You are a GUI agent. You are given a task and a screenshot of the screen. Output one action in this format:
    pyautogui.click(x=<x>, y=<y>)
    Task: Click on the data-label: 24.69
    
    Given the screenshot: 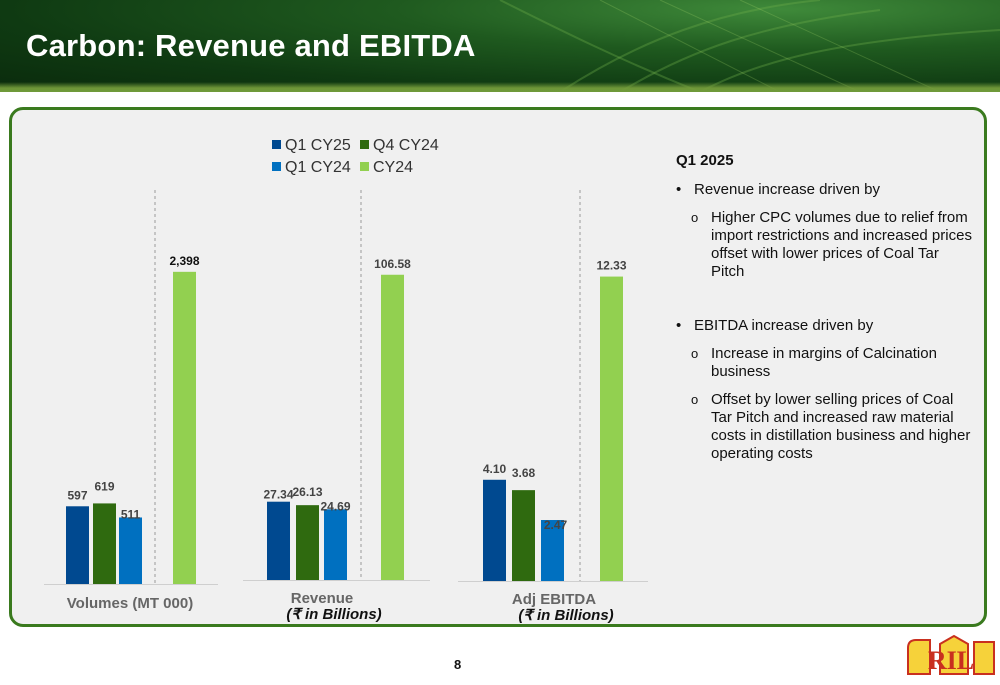 What is the action you would take?
    pyautogui.click(x=335, y=506)
    